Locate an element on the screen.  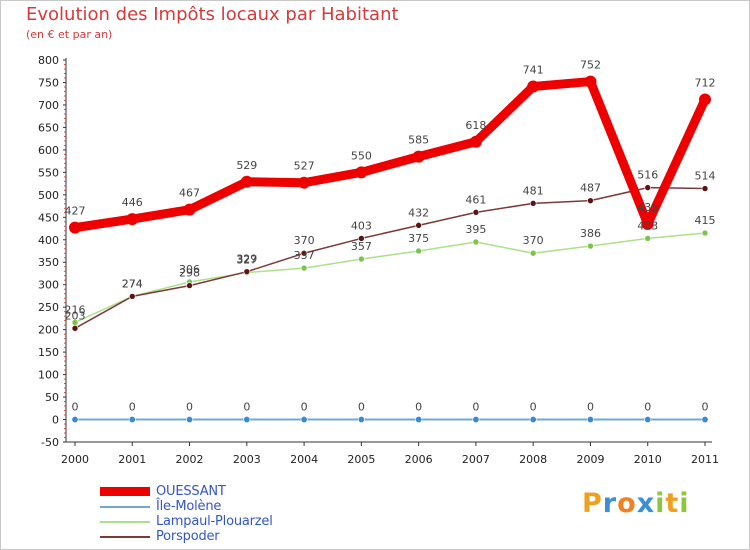
data-label-ouessant: 435 is located at coordinates (647, 207).